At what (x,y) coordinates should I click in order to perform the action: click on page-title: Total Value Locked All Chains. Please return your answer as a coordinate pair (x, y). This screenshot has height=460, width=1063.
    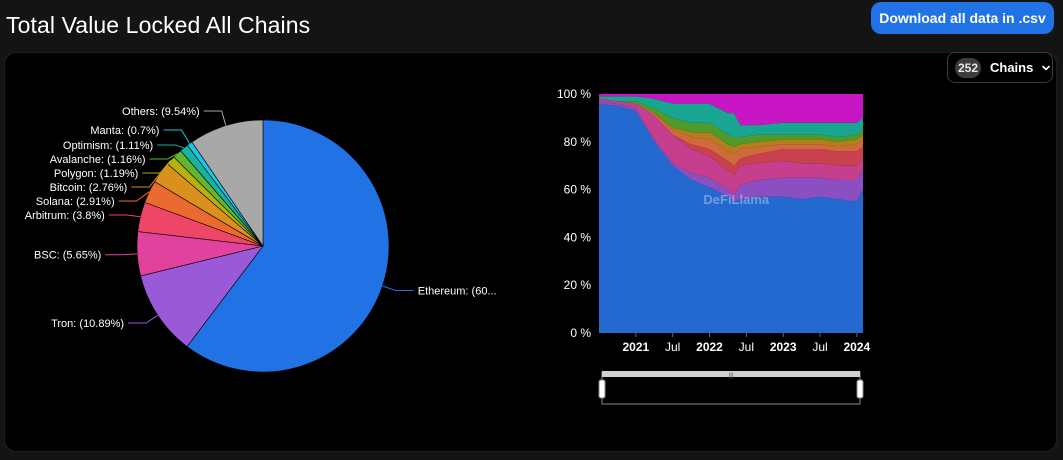
    Looking at the image, I should click on (158, 25).